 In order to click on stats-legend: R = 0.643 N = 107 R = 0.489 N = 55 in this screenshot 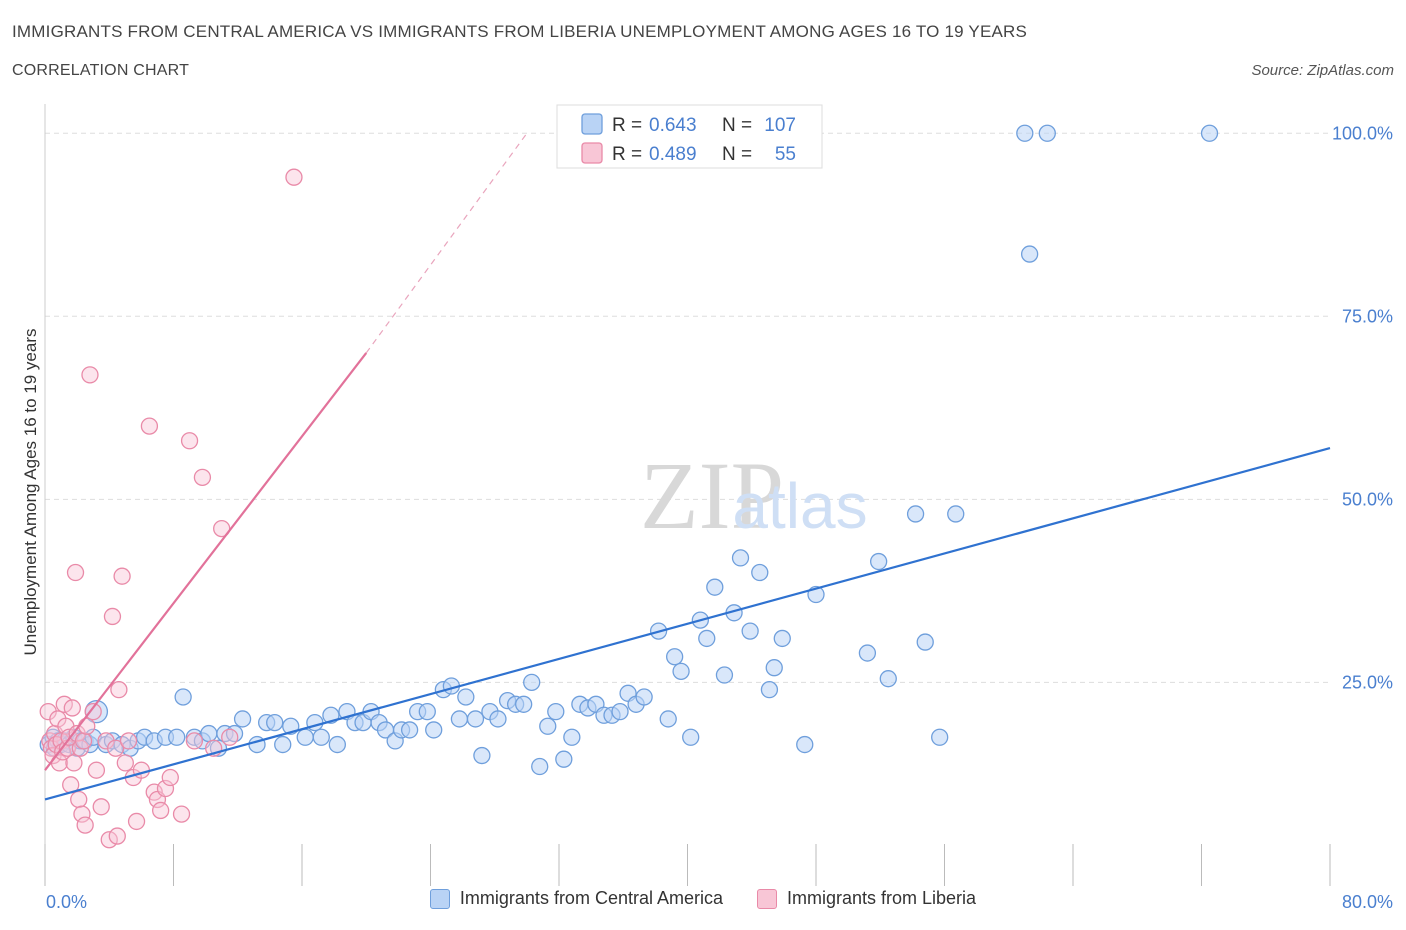, I will do `click(689, 136)`.